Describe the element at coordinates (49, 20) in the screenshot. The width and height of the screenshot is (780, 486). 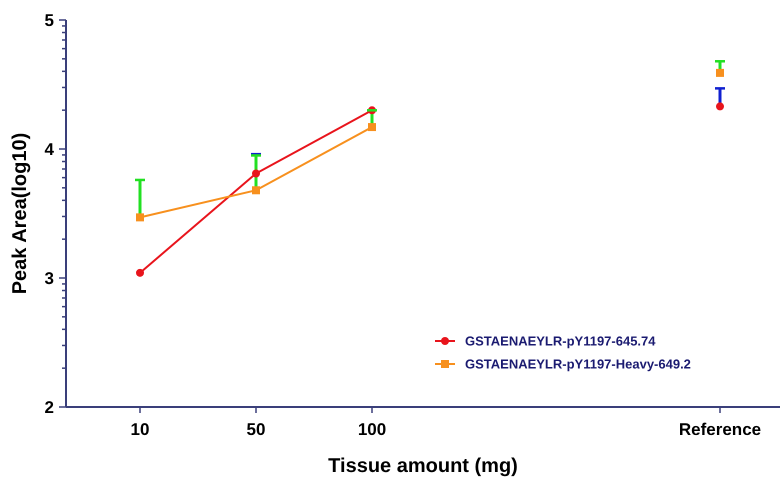
I see `y-tick-label: 5` at that location.